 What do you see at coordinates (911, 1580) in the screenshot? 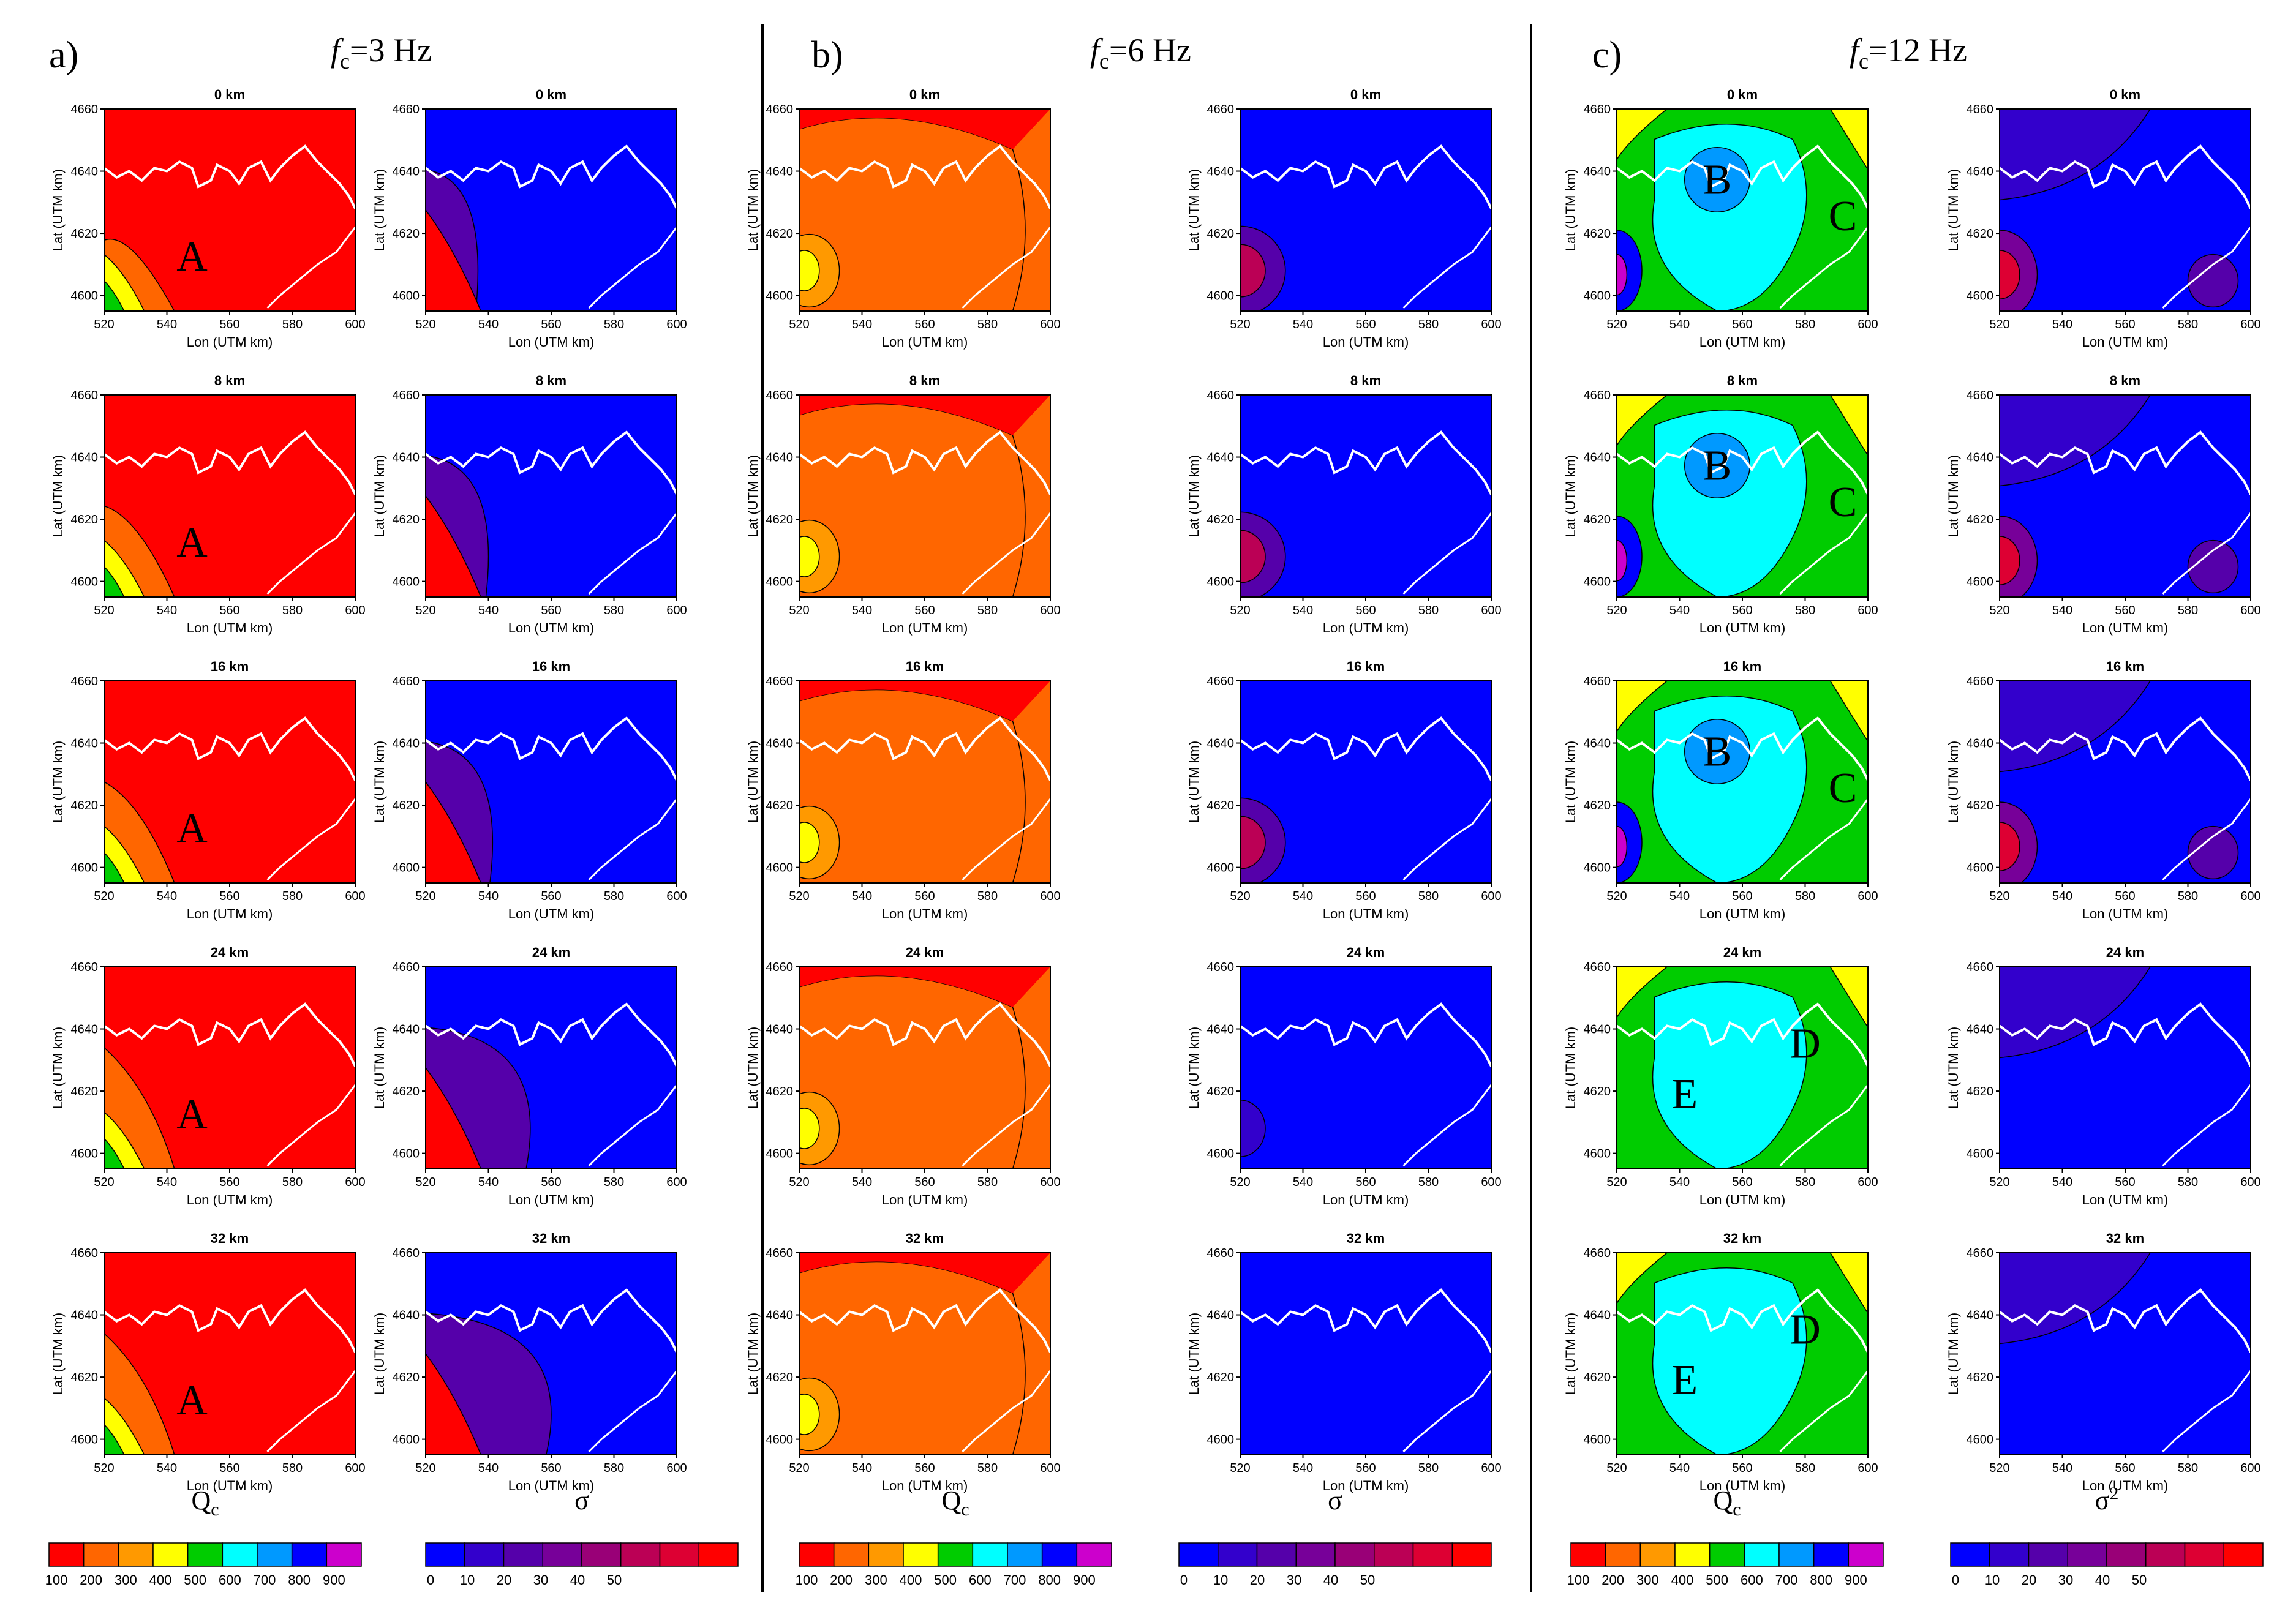
I see `colorbar-tick: 400` at bounding box center [911, 1580].